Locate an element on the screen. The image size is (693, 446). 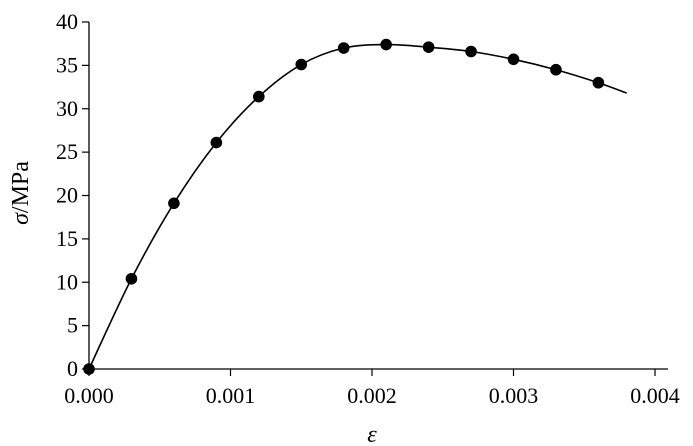
x-tick-label: 0.003 is located at coordinates (514, 395).